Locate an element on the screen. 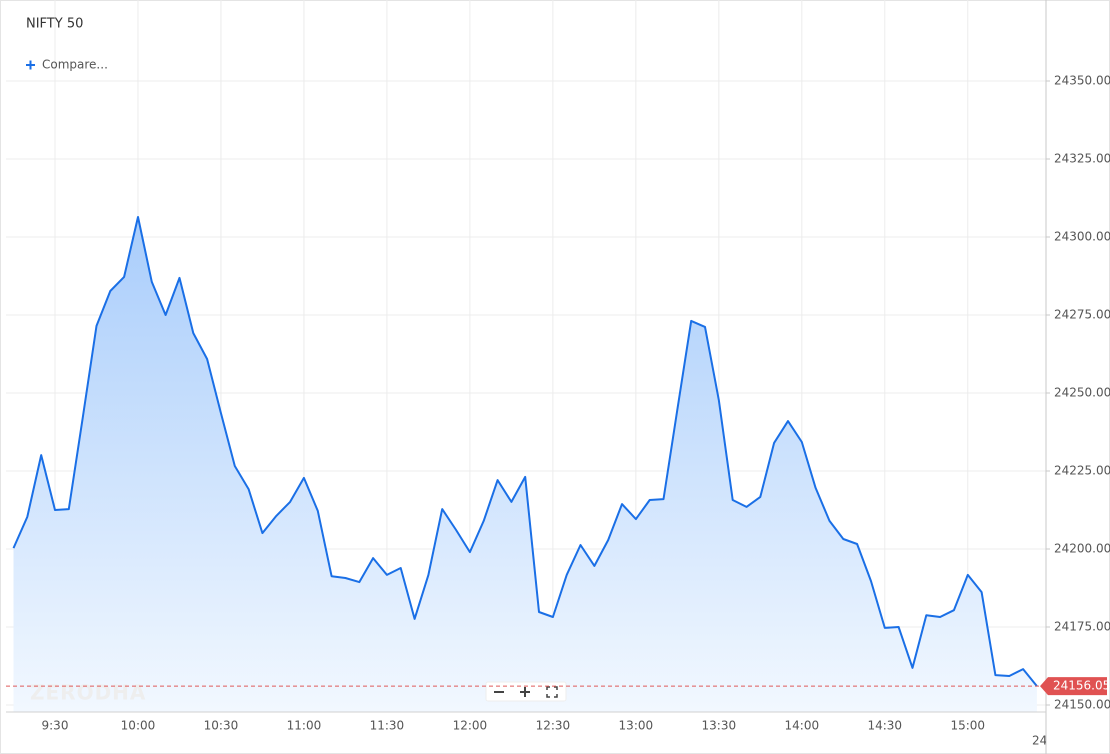 Image resolution: width=1110 pixels, height=754 pixels. x-tick-label: 10:00 is located at coordinates (138, 726).